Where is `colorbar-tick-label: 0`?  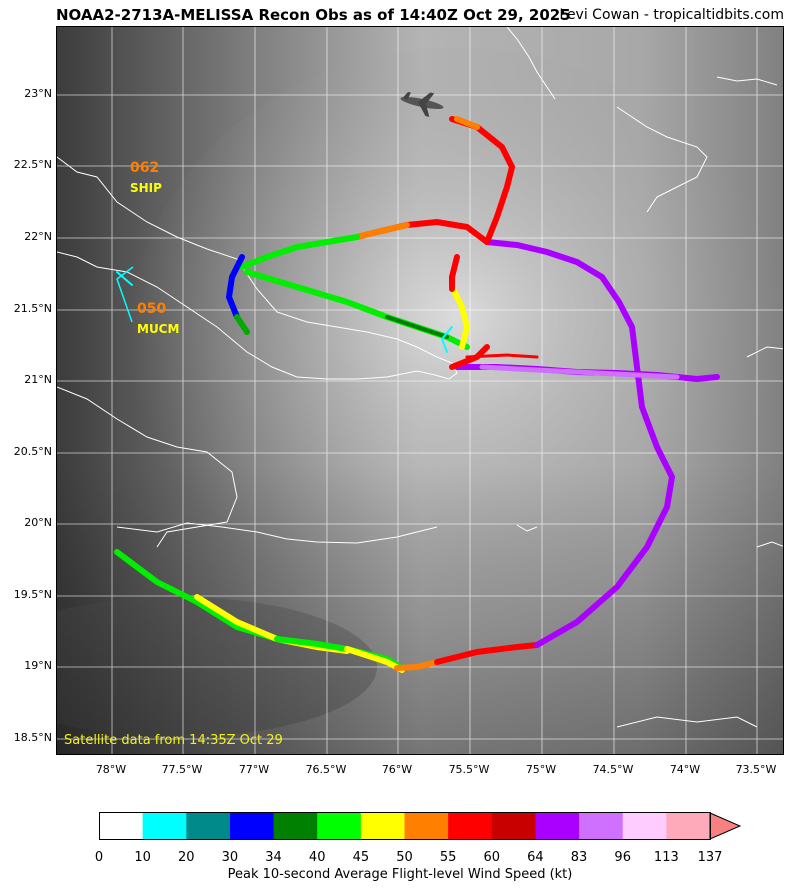 colorbar-tick-label: 0 is located at coordinates (99, 857).